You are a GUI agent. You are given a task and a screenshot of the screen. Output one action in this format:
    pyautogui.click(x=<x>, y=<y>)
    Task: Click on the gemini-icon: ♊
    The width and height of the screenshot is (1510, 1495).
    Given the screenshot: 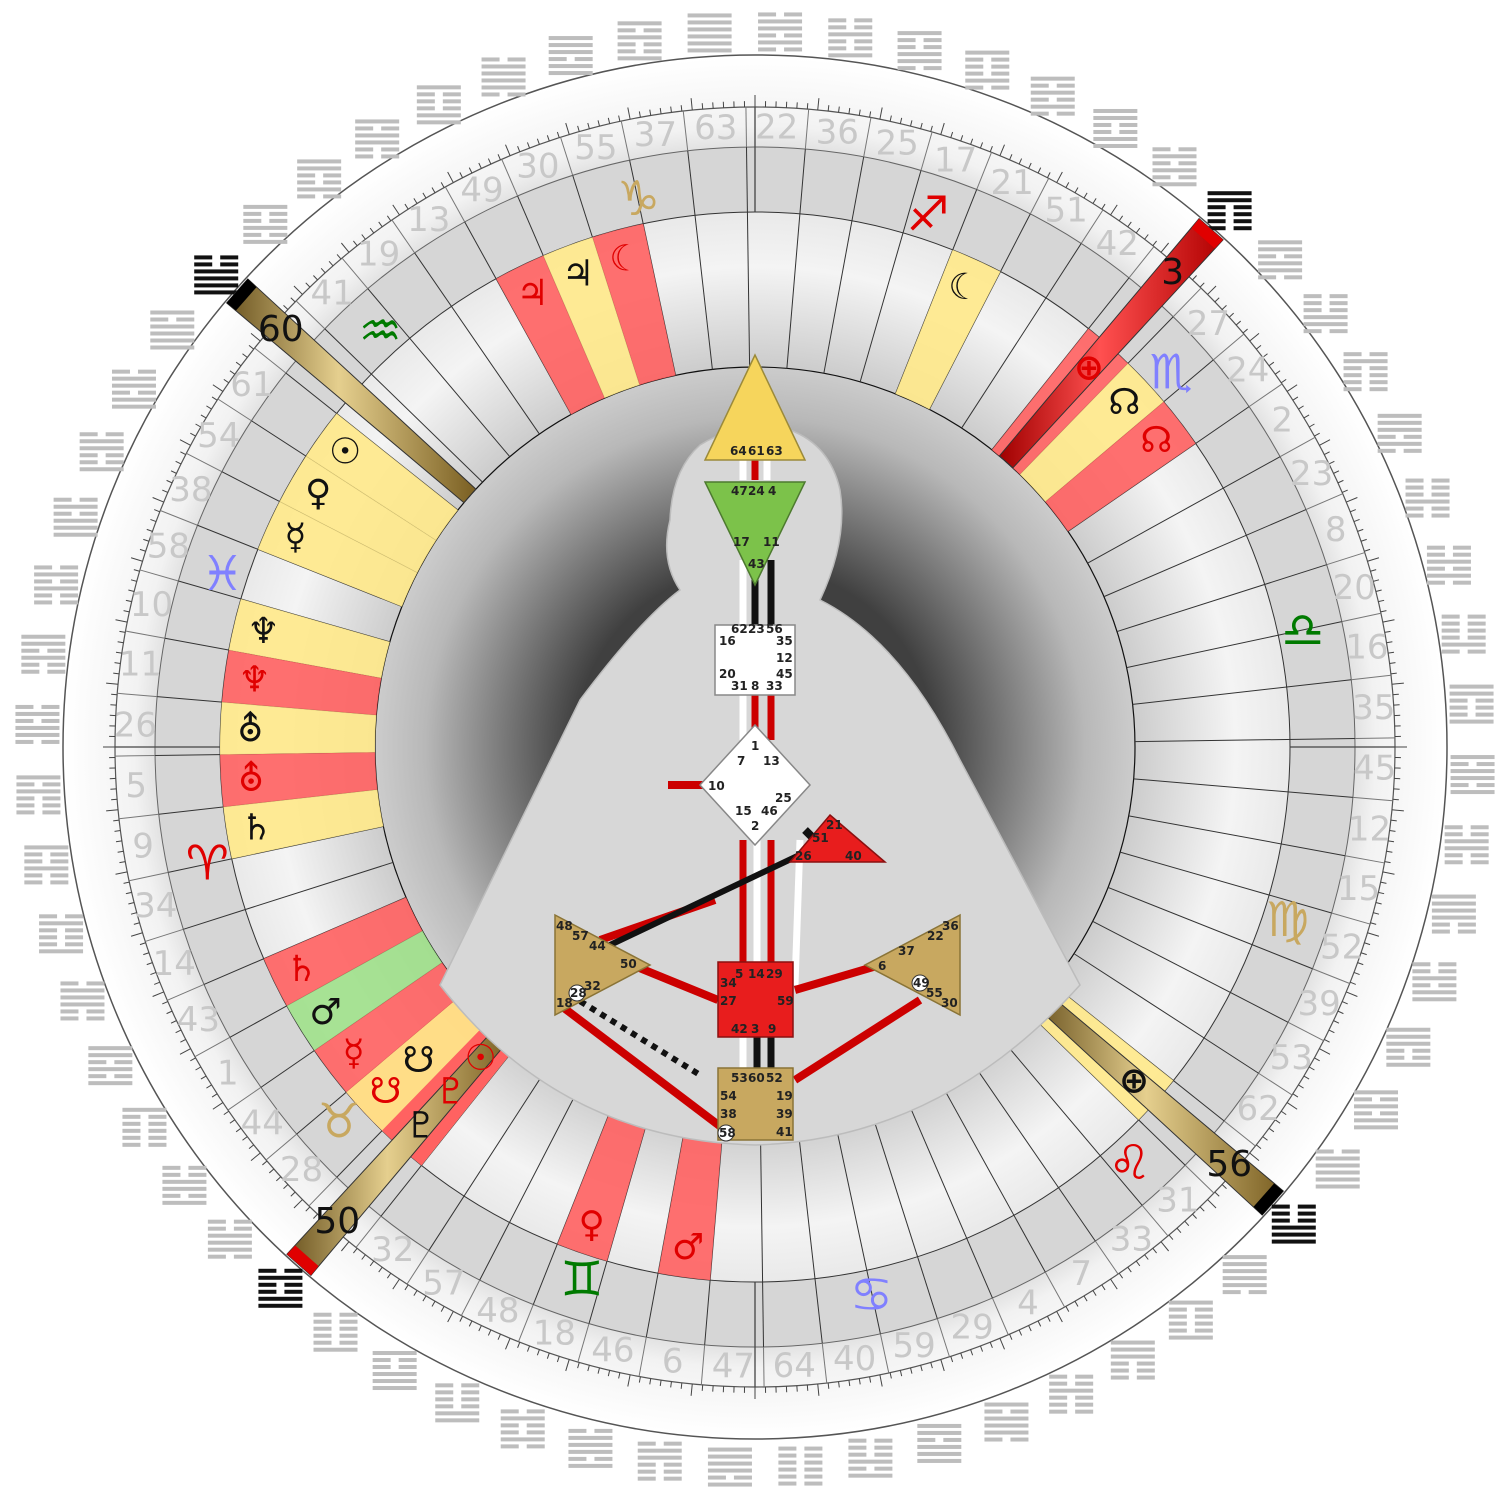 What is the action you would take?
    pyautogui.click(x=581, y=1280)
    